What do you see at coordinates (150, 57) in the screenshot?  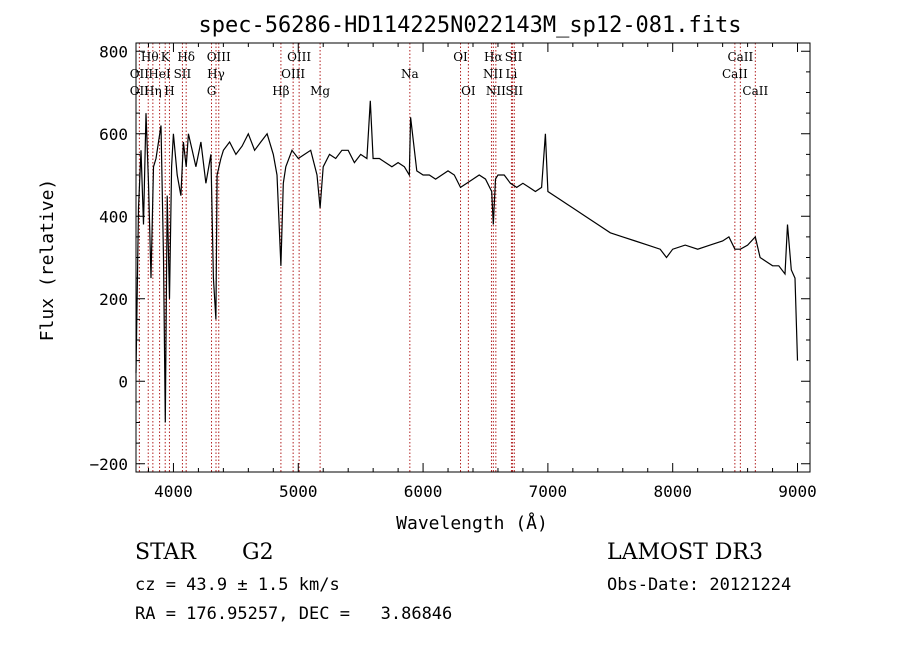 I see `line-label: Hθ` at bounding box center [150, 57].